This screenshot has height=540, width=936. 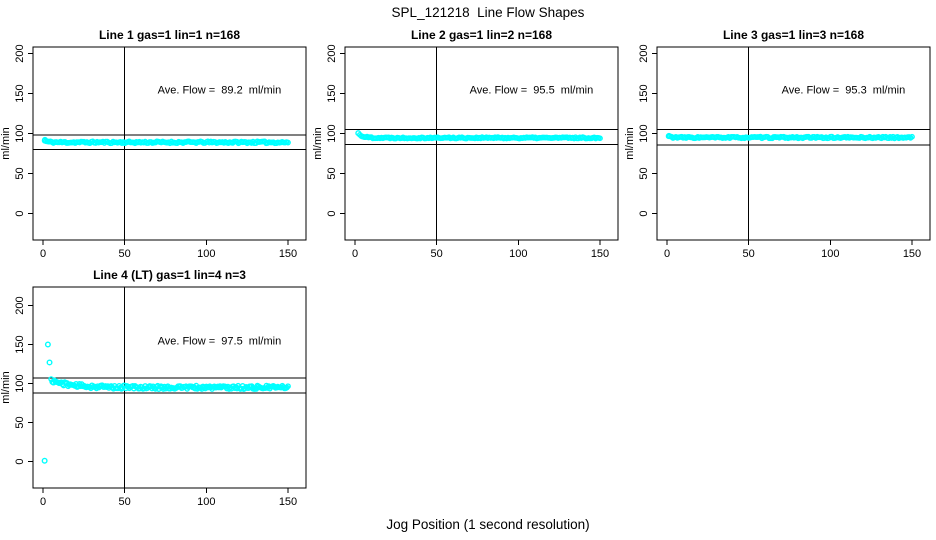 What do you see at coordinates (169, 275) in the screenshot?
I see `panel-title: Line 4 (LT) gas=1 lin=4 n=3` at bounding box center [169, 275].